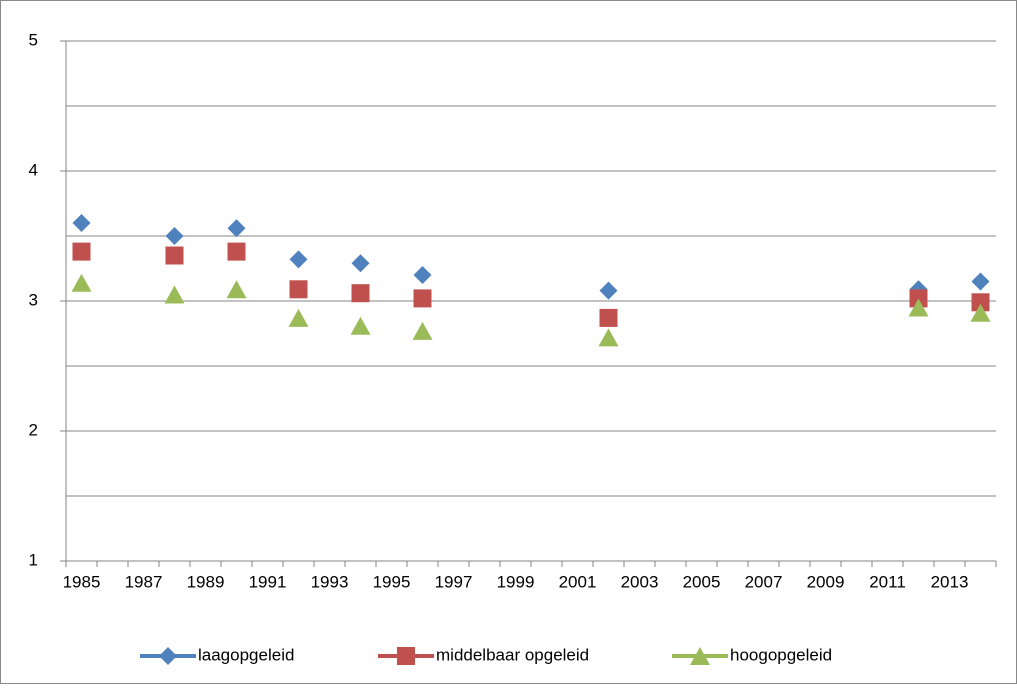  Describe the element at coordinates (516, 581) in the screenshot. I see `x-tick-label: 1999` at that location.